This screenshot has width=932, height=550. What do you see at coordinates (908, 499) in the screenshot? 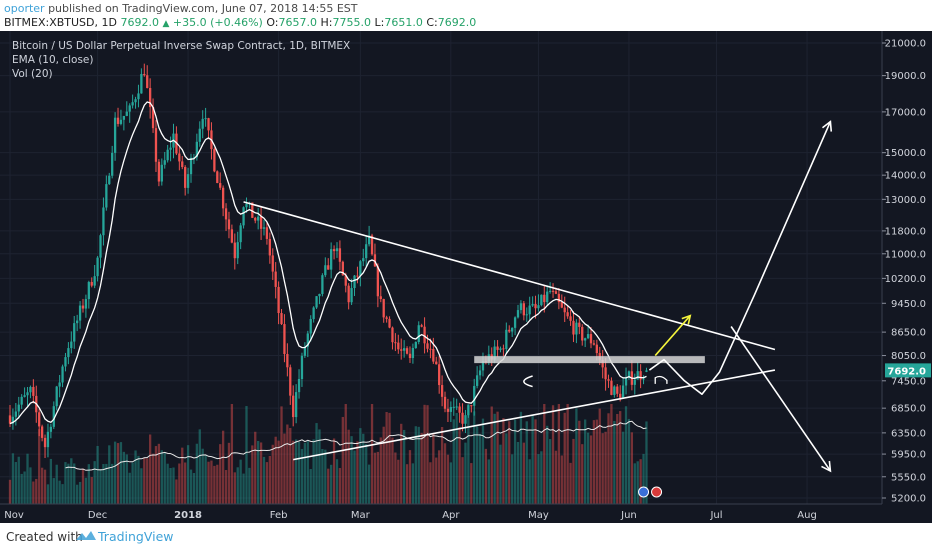
I see `price-tick-label: 5200.0` at bounding box center [908, 499].